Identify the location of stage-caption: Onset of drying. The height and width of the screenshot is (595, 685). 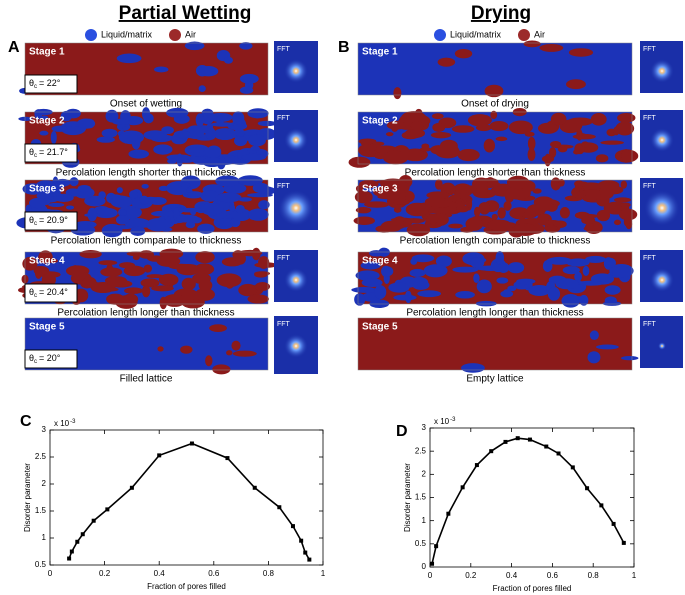
(495, 104).